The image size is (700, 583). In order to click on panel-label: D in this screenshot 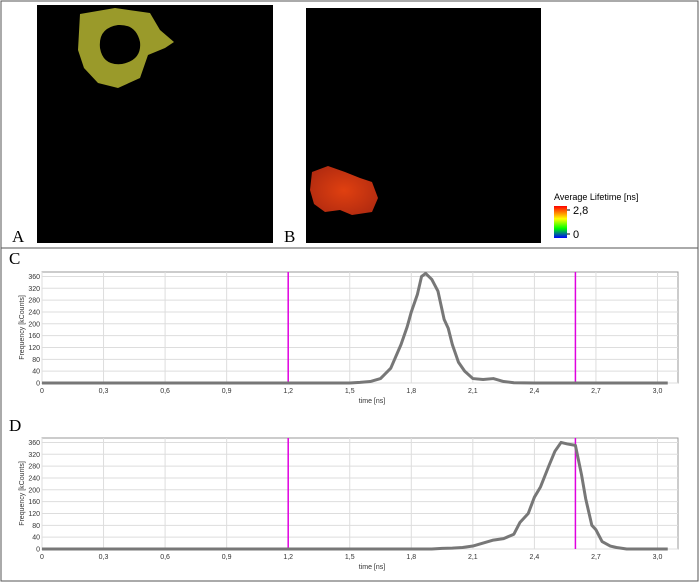, I will do `click(15, 425)`.